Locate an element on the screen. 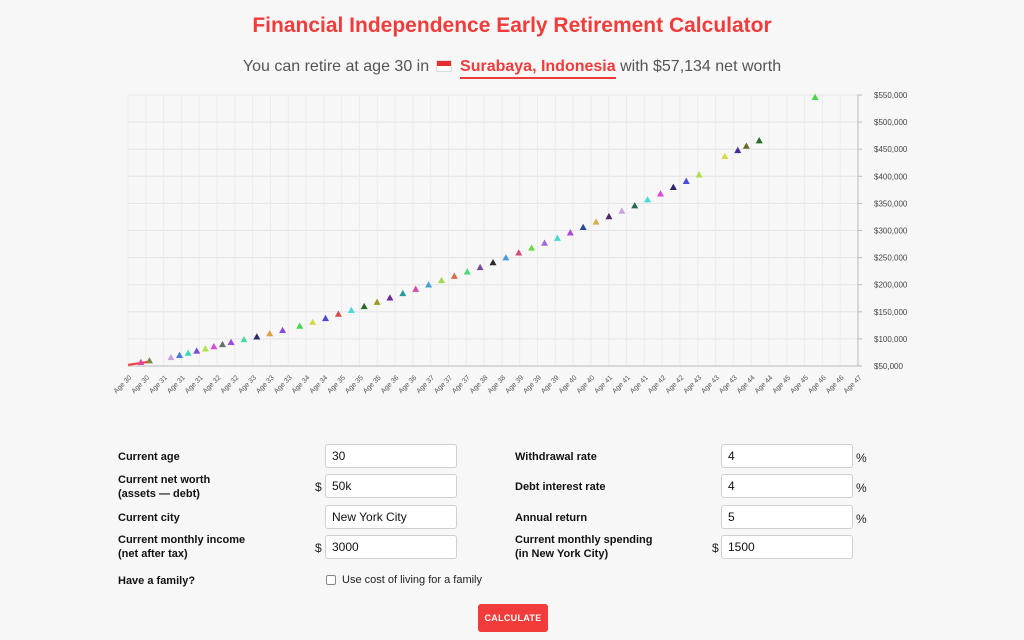 This screenshot has width=1024, height=640. family-checkbox-wrap: Use cost of living for a family is located at coordinates (404, 580).